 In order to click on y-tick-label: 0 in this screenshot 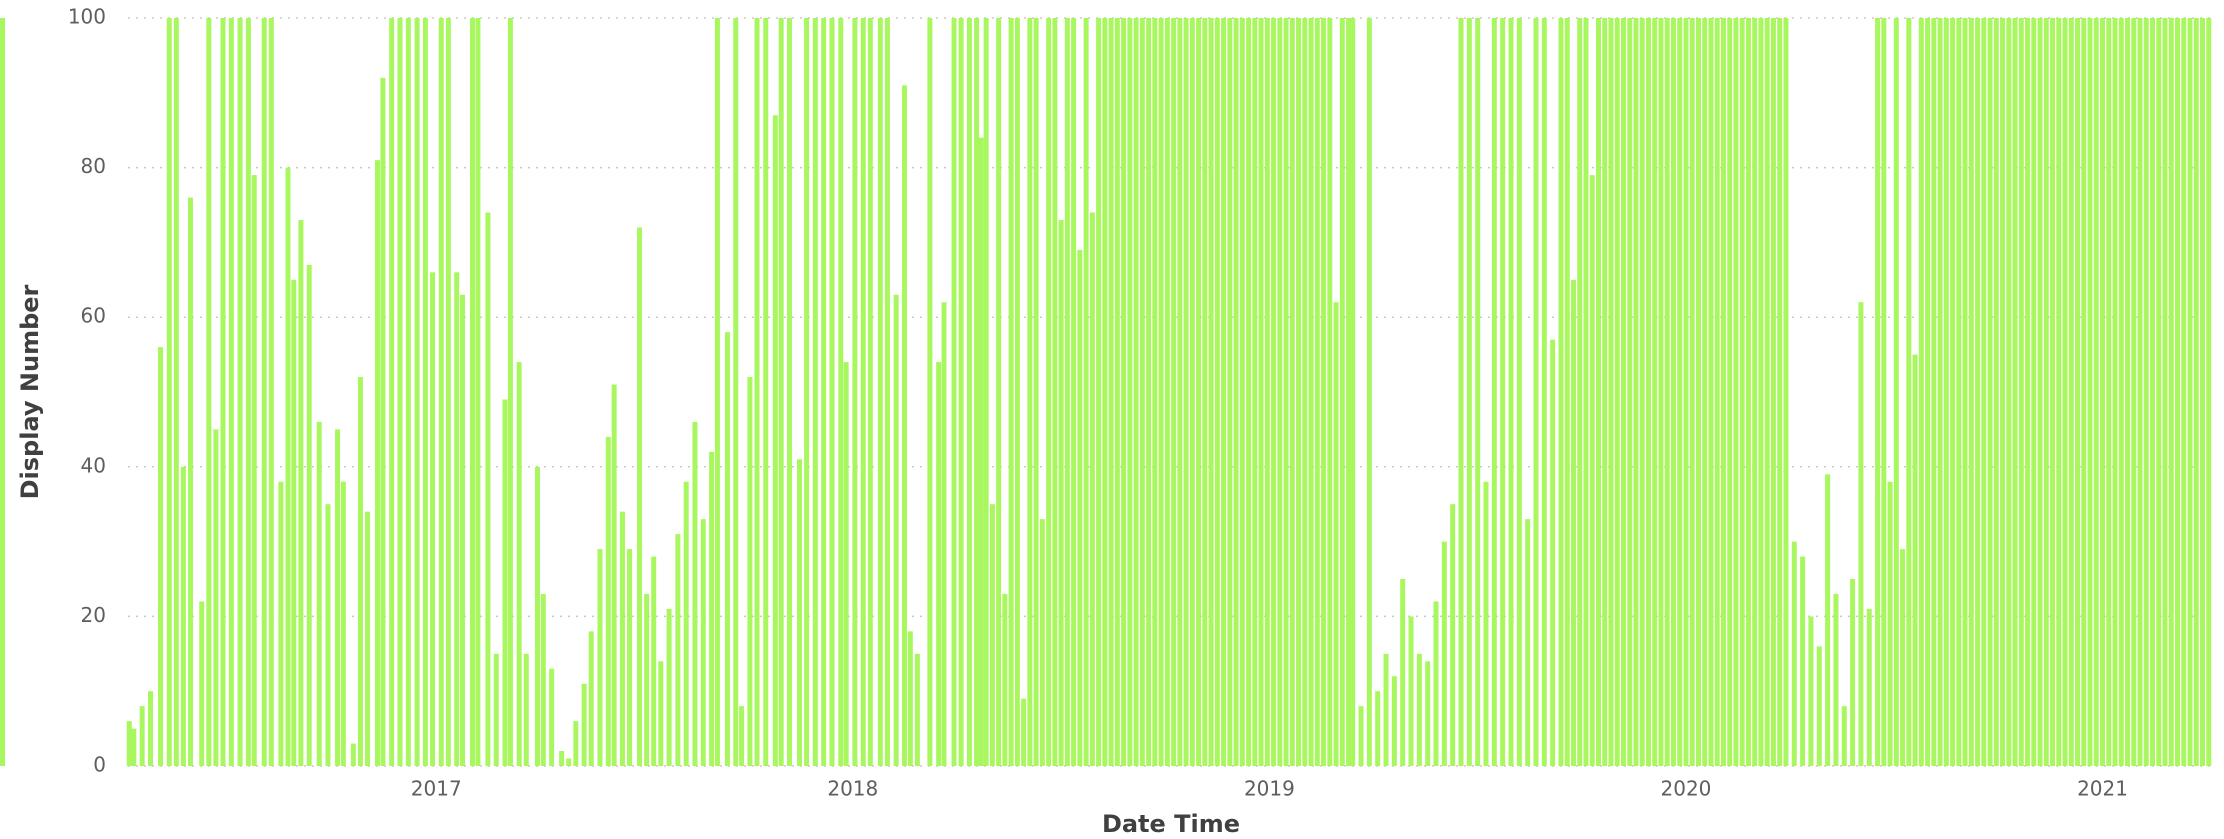, I will do `click(99, 765)`.